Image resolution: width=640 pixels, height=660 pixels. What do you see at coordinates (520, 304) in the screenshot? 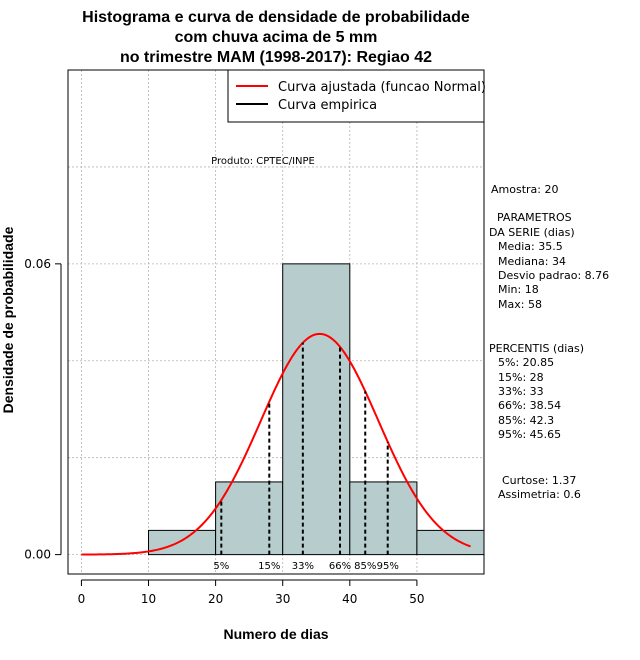
I see `stat-max: Max: 58` at bounding box center [520, 304].